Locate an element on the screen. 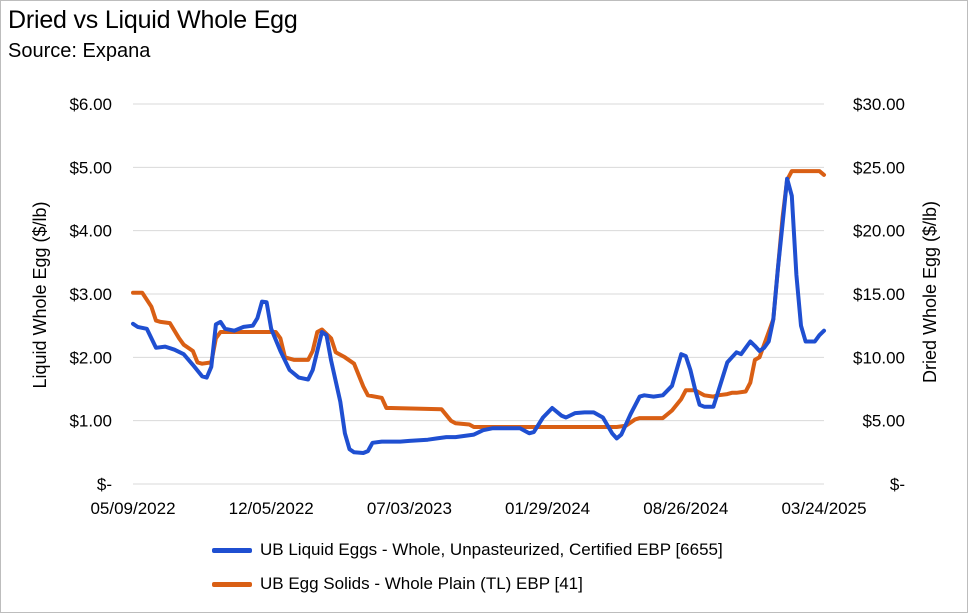 The height and width of the screenshot is (613, 968). y-left-tick-label: $- is located at coordinates (104, 484).